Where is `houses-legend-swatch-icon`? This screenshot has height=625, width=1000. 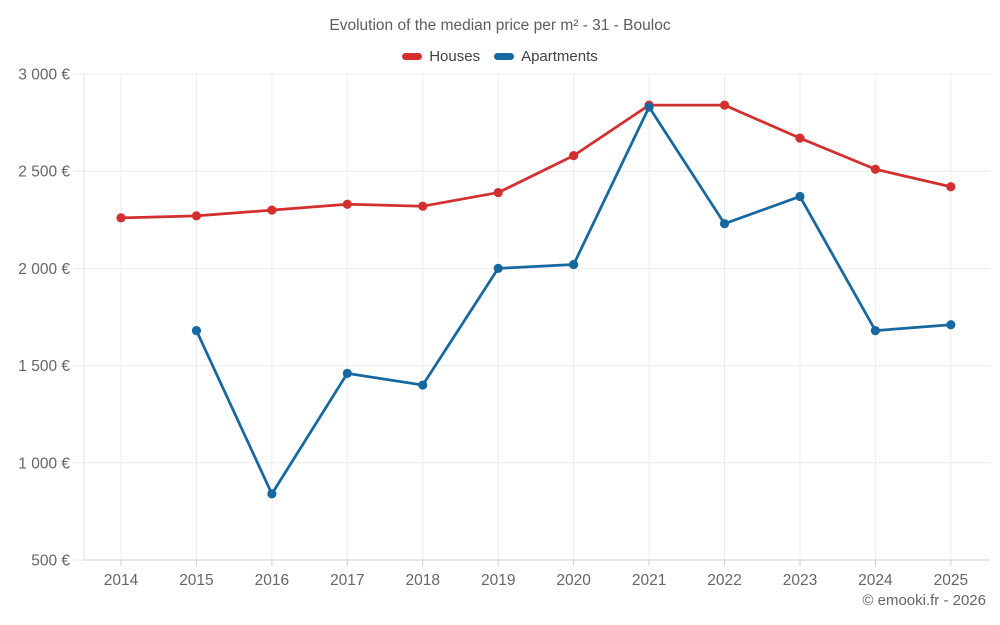 houses-legend-swatch-icon is located at coordinates (412, 56).